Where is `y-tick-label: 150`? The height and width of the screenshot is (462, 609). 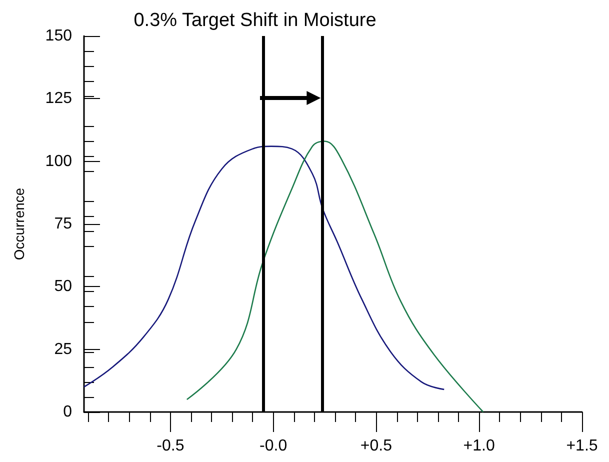
y-tick-label: 150 is located at coordinates (58, 36).